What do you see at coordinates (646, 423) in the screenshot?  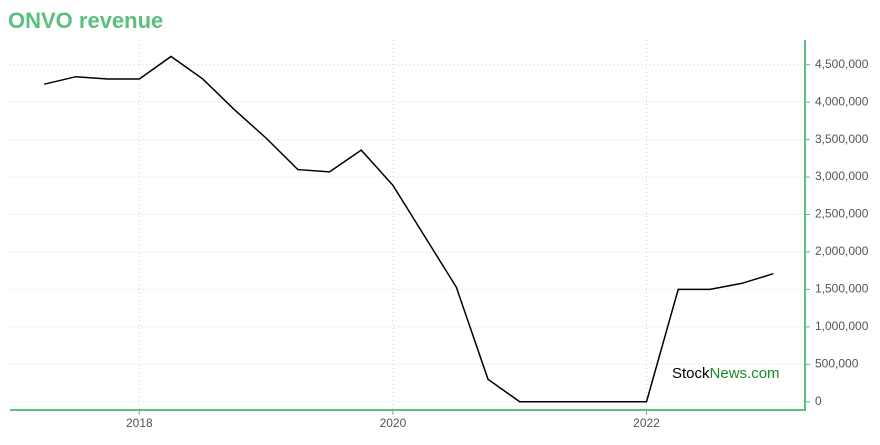 I see `x-tick-label: 2022` at bounding box center [646, 423].